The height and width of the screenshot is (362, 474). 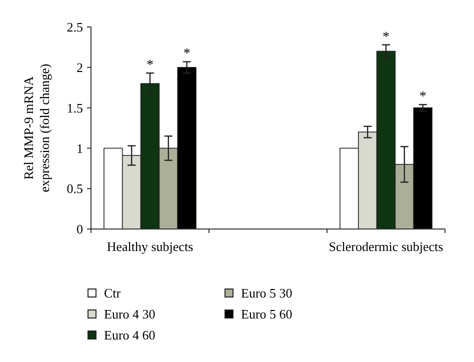 I want to click on legend-label: Ctr, so click(x=113, y=293).